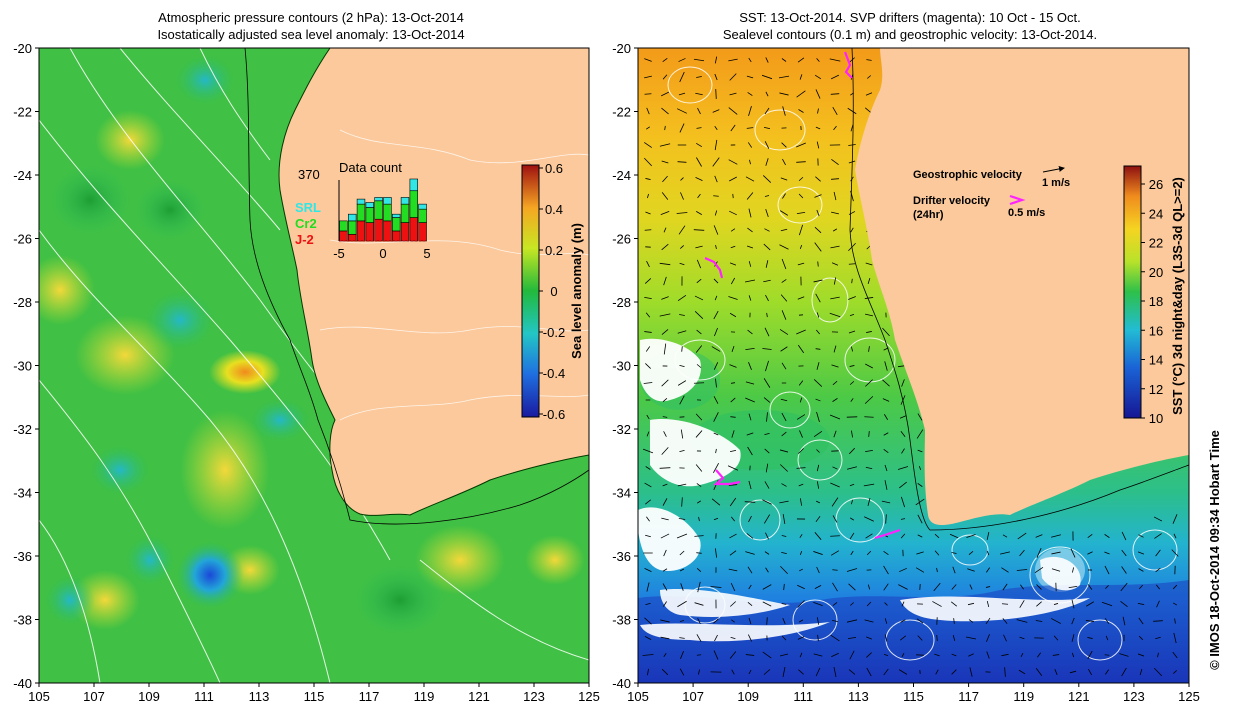  Describe the element at coordinates (1156, 418) in the screenshot. I see `sst-colorbar-tick-label: 10` at that location.